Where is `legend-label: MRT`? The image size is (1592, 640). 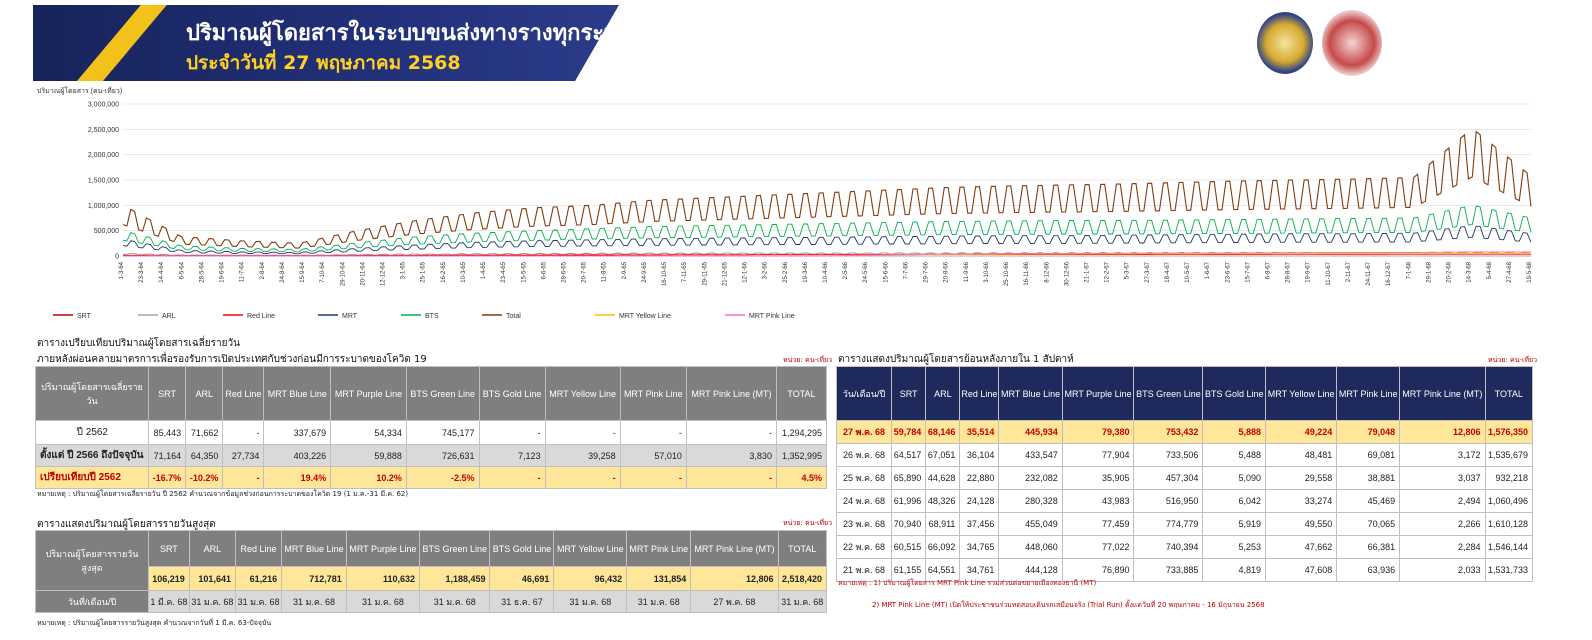 legend-label: MRT is located at coordinates (350, 316).